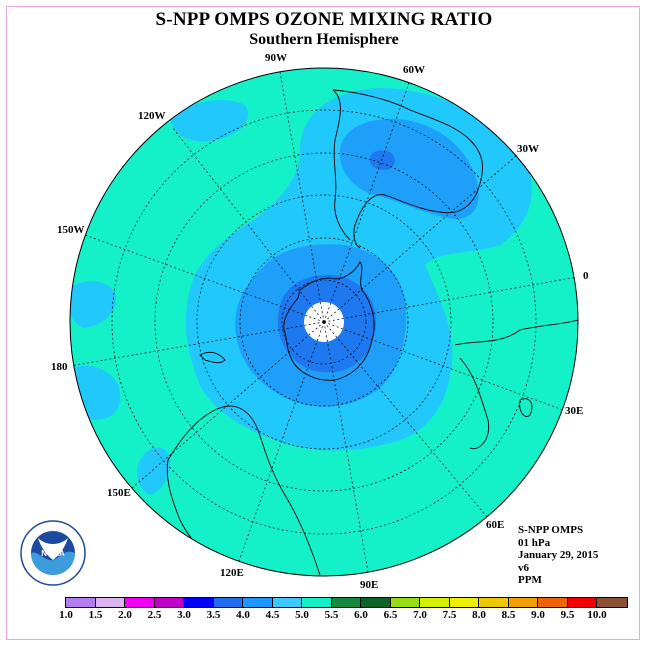  Describe the element at coordinates (526, 407) in the screenshot. I see `coast-madagascar` at that location.